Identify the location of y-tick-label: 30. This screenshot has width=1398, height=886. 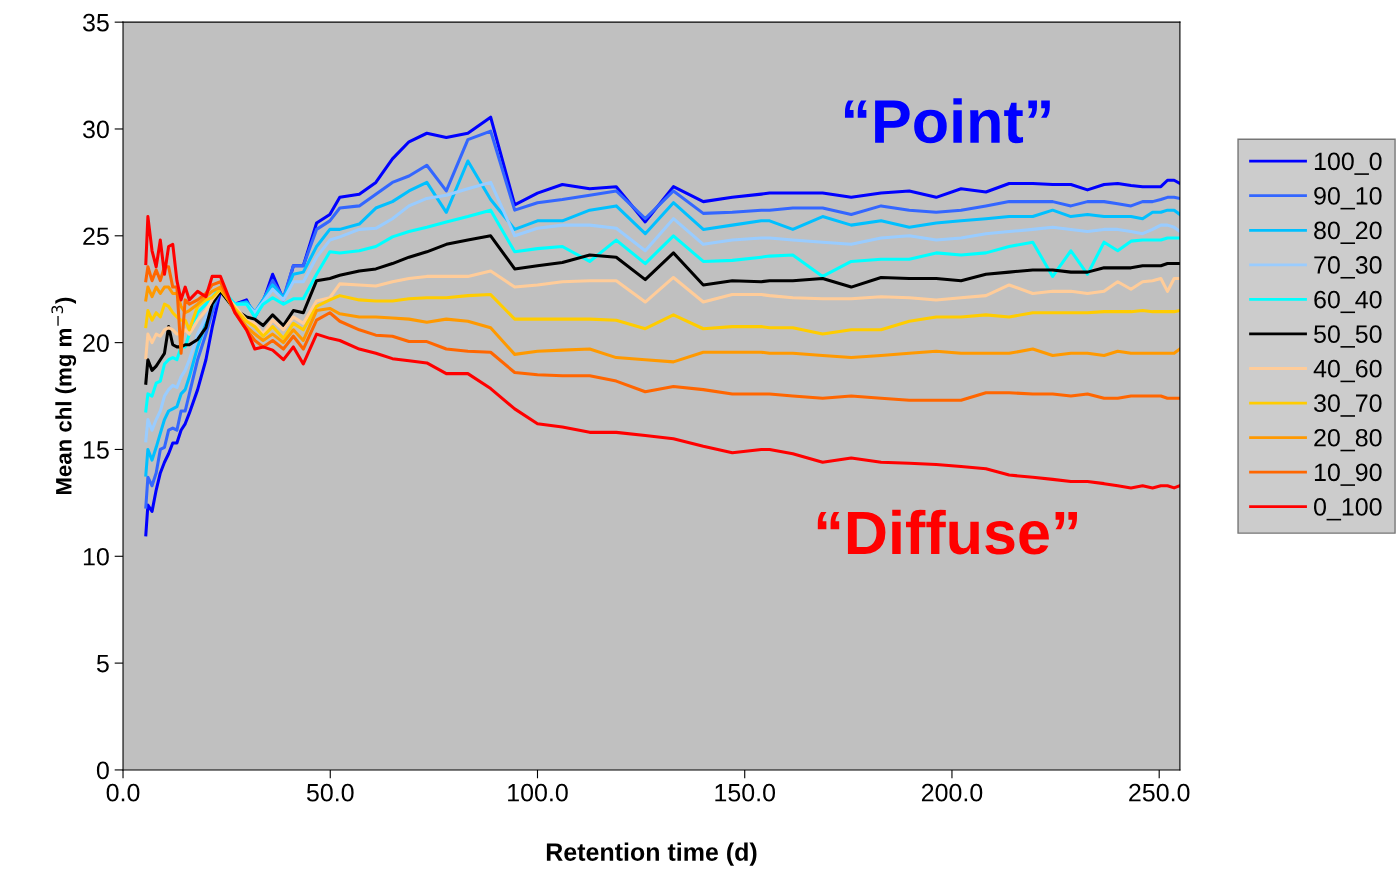
(95, 129).